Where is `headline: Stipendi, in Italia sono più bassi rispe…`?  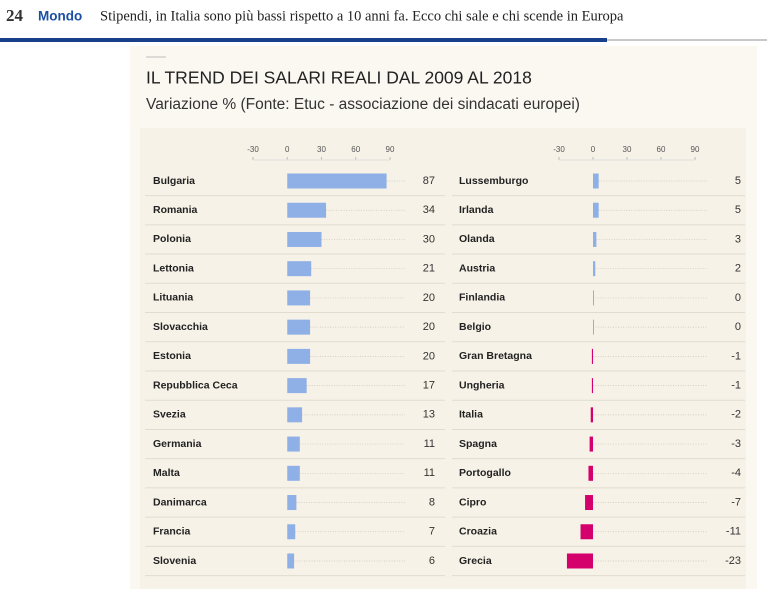
headline: Stipendi, in Italia sono più bassi rispe… is located at coordinates (362, 16).